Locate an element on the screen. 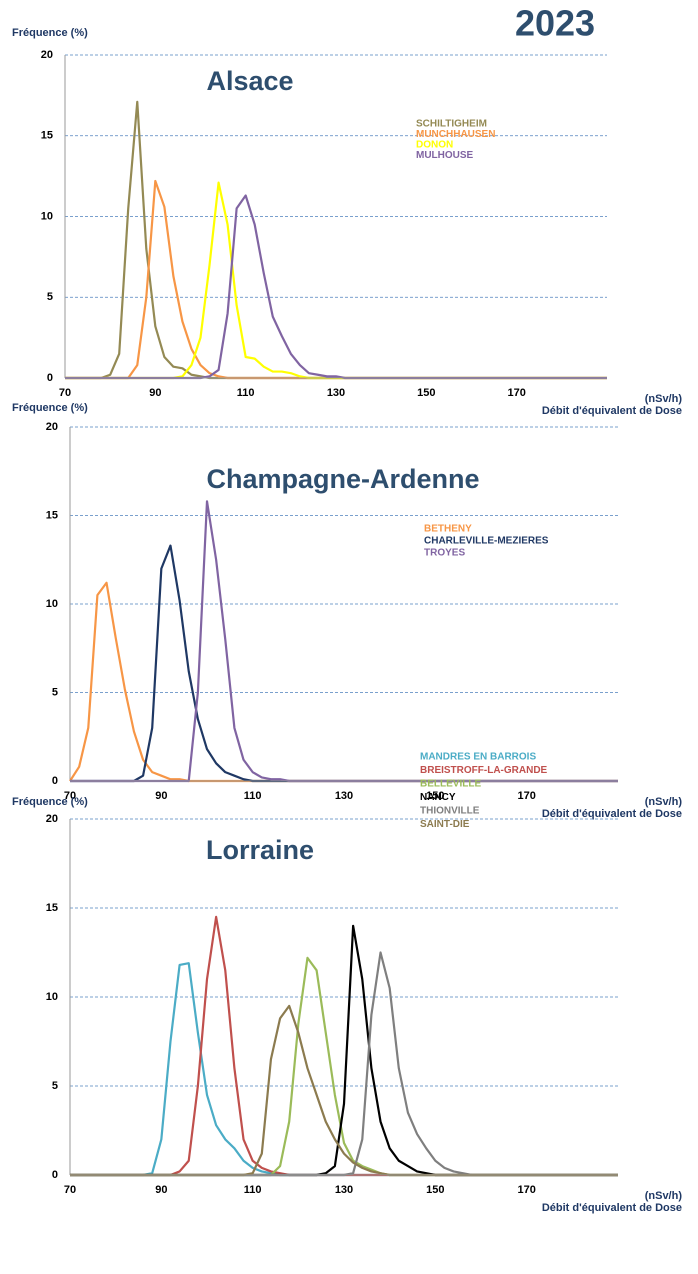 The image size is (698, 1274). legend-entry: BELLEVILLE is located at coordinates (450, 784).